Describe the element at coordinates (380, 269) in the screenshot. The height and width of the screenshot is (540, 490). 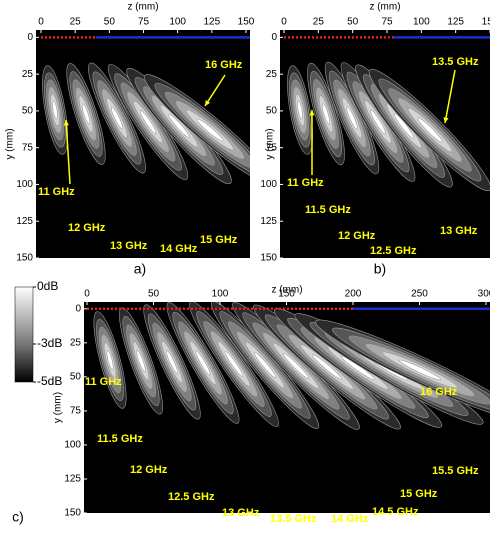
I see `panel-label: b)` at that location.